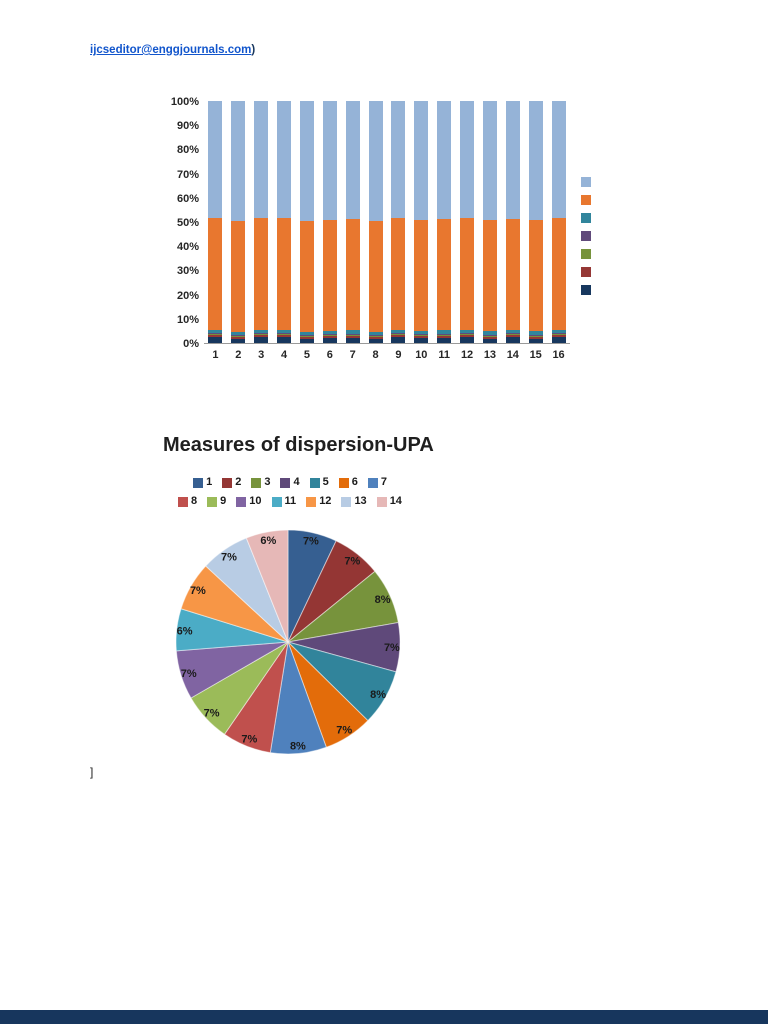 This screenshot has height=1024, width=768. Describe the element at coordinates (223, 501) in the screenshot. I see `pie-legend-label: 9` at that location.